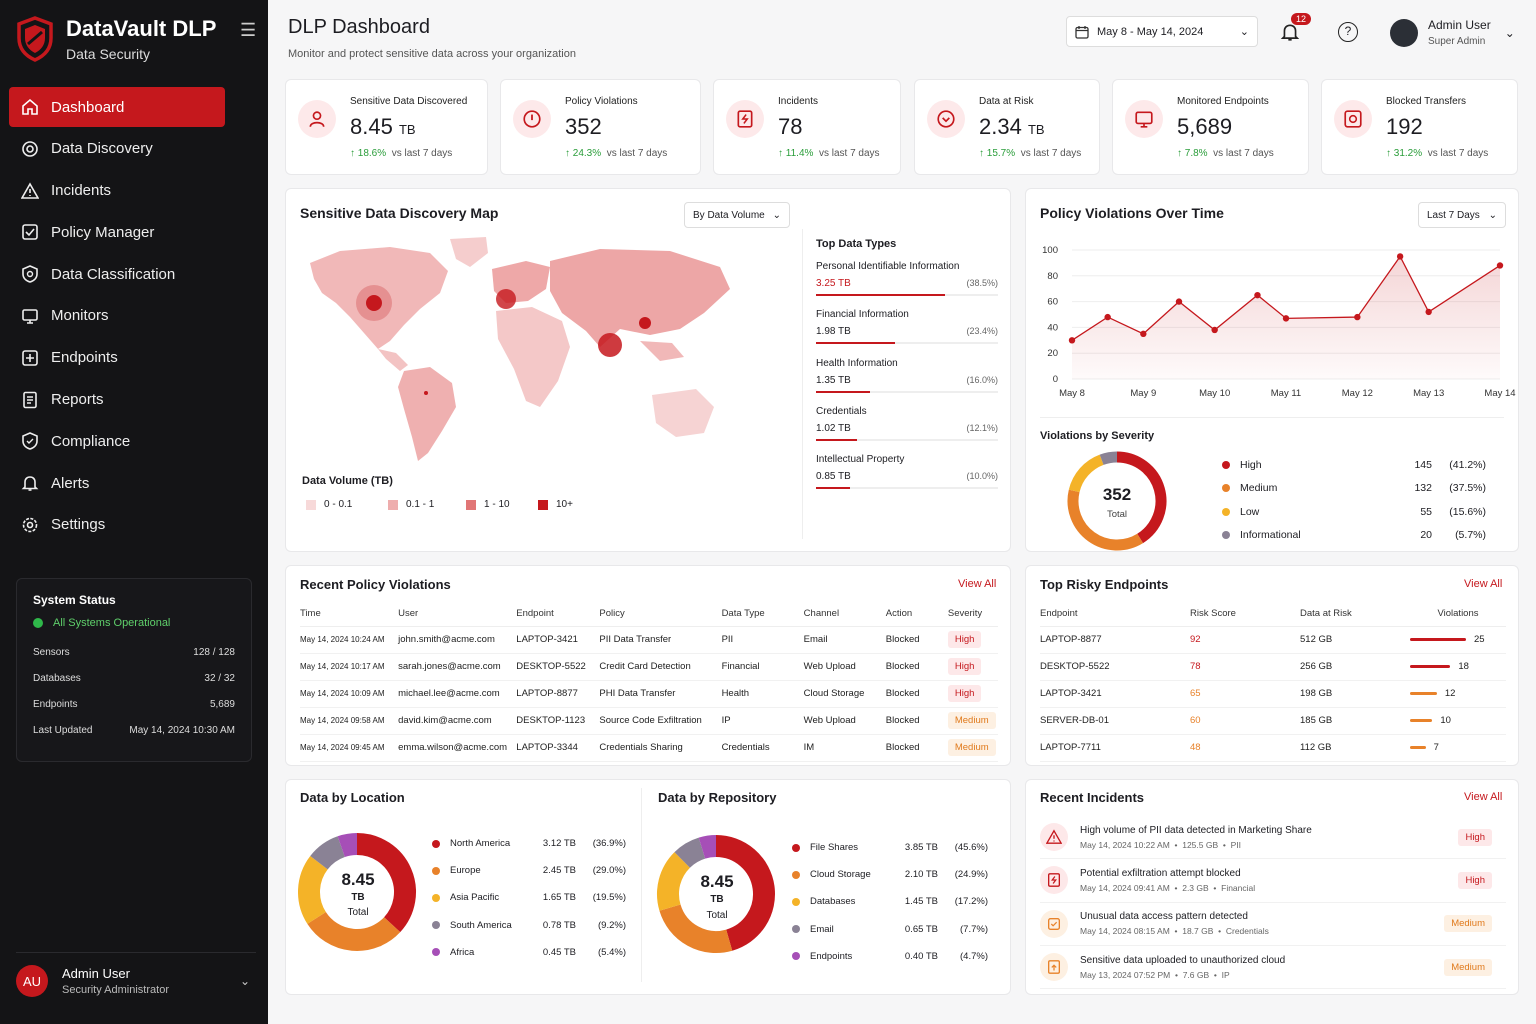 The height and width of the screenshot is (1024, 1536). Describe the element at coordinates (117, 400) in the screenshot. I see `nav-item-reports: Reports` at that location.